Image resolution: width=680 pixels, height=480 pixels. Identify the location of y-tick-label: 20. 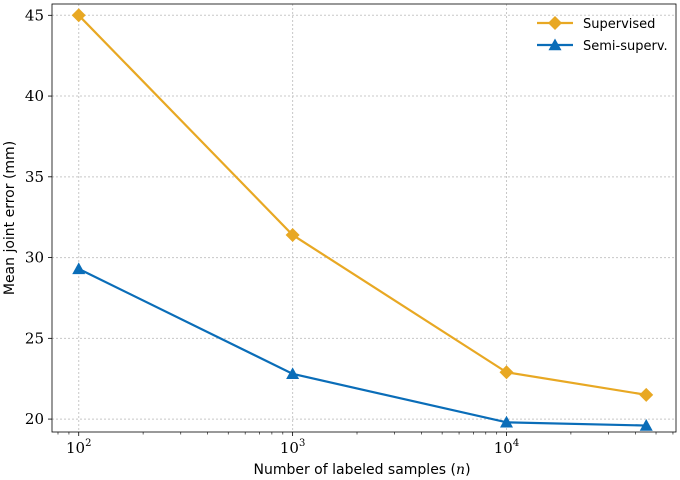
(34, 419).